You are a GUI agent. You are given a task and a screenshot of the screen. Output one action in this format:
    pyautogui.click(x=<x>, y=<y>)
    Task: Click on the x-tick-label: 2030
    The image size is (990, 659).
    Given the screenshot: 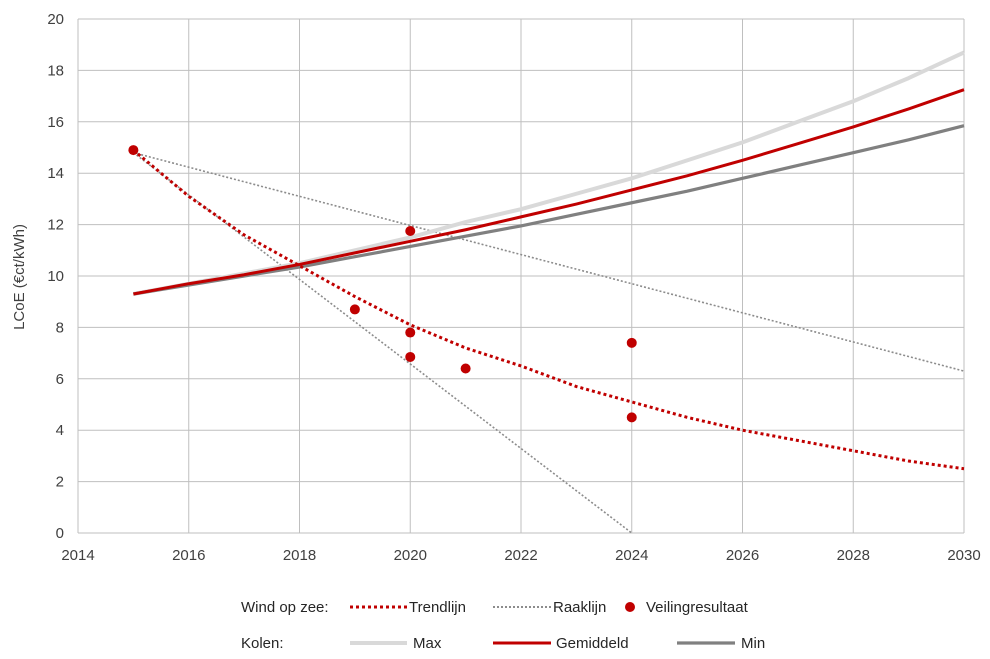 What is the action you would take?
    pyautogui.click(x=963, y=555)
    